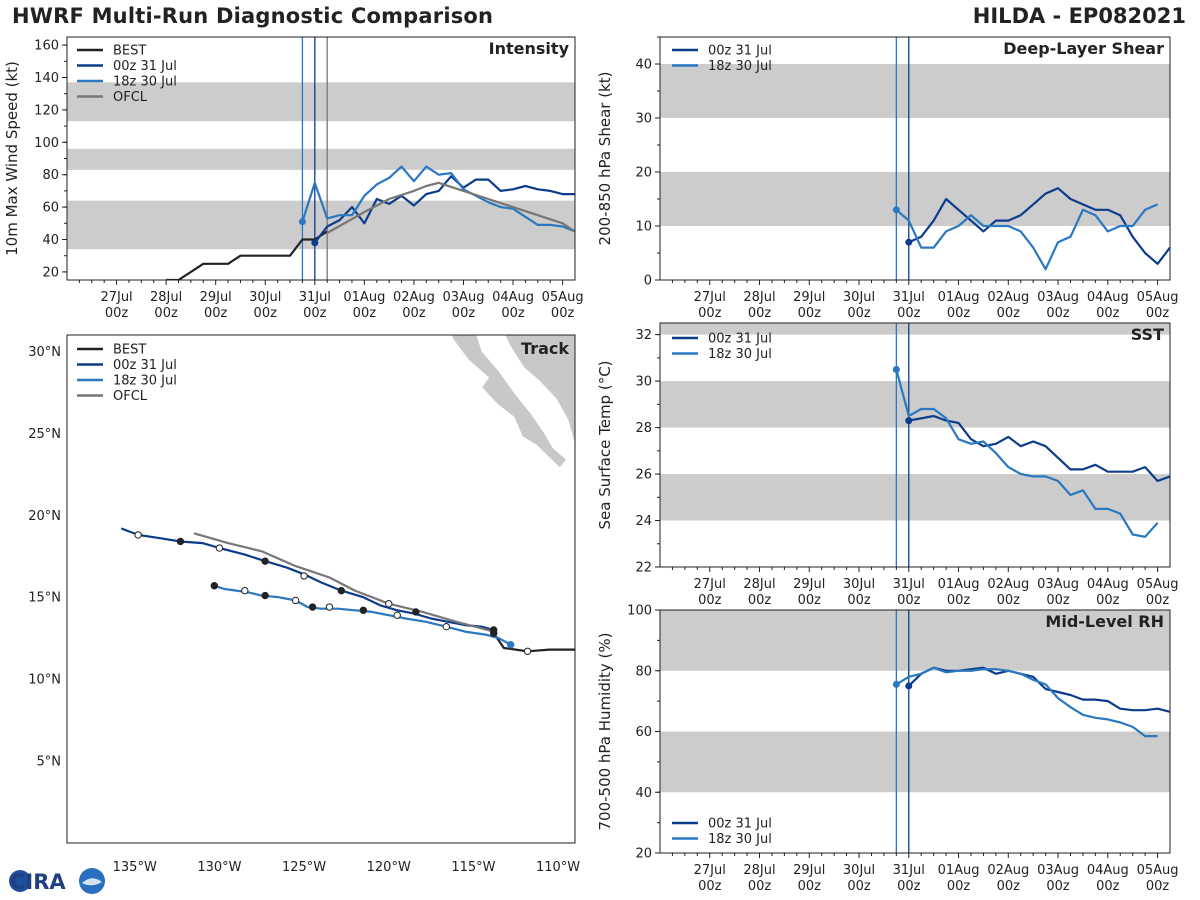 The width and height of the screenshot is (1200, 900). What do you see at coordinates (643, 521) in the screenshot?
I see `y-tick-label: 24` at bounding box center [643, 521].